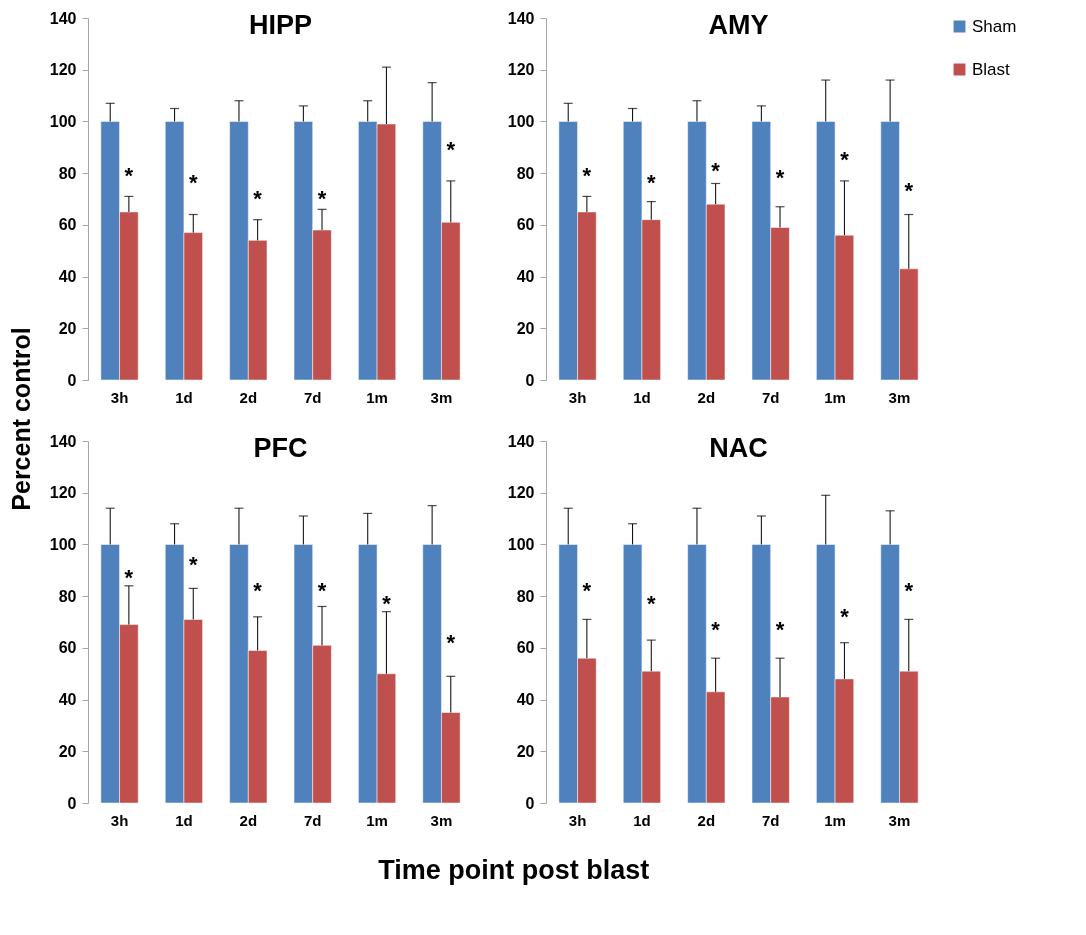  Describe the element at coordinates (738, 25) in the screenshot. I see `chart-title: AMY` at that location.